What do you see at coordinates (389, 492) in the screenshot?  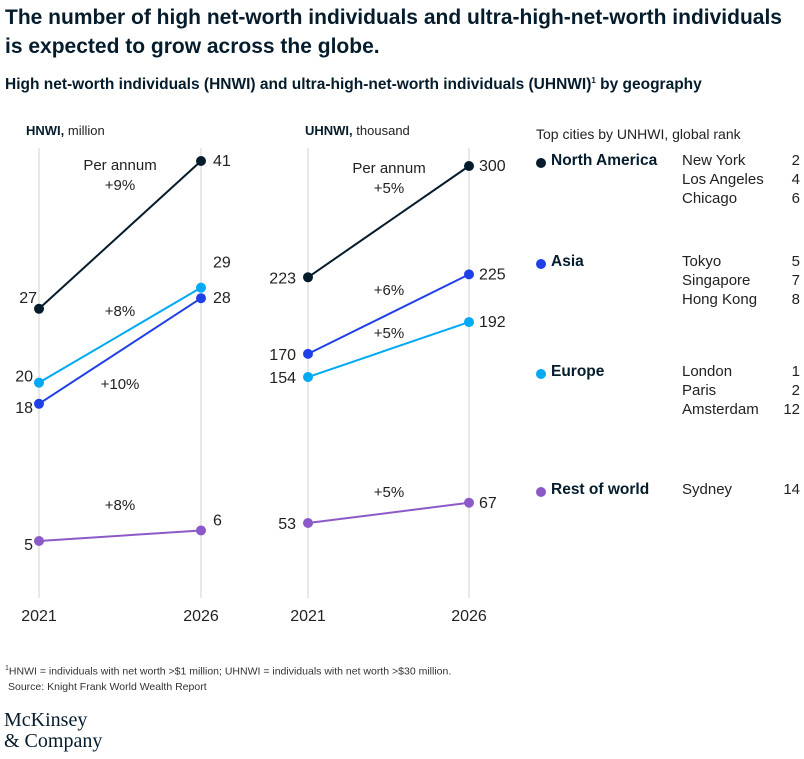 I see `uhnwi-rest-of-world-growth-label: +5%` at bounding box center [389, 492].